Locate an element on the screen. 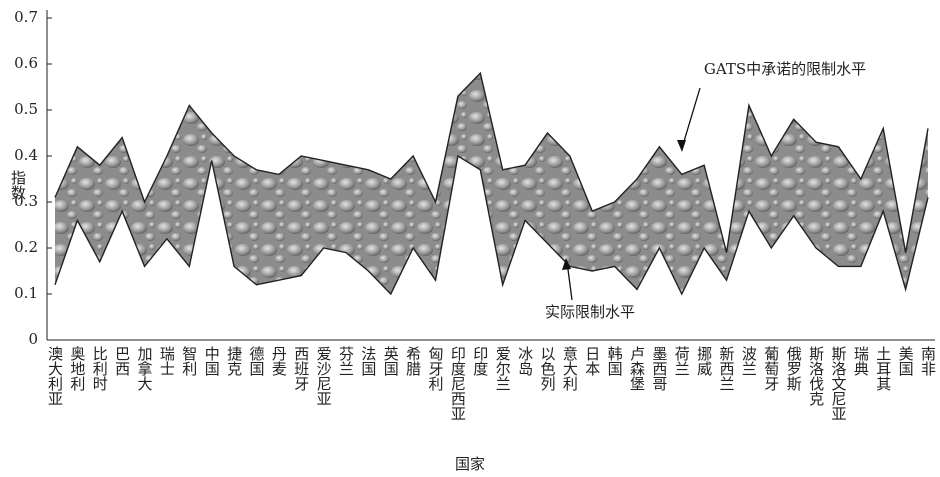 Image resolution: width=940 pixels, height=477 pixels. x-tick-label: 巴西 is located at coordinates (122, 361).